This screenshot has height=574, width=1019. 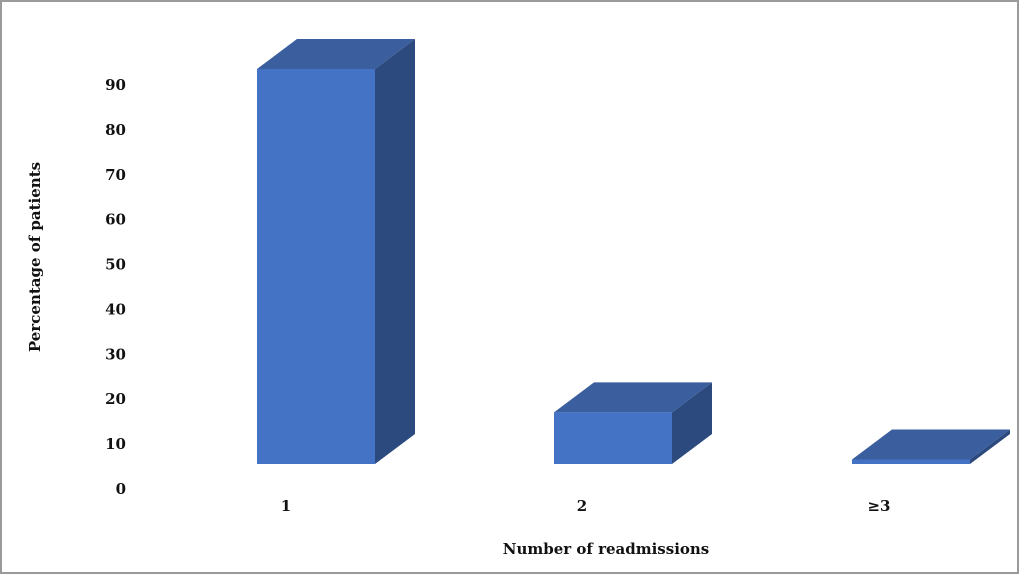 What do you see at coordinates (115, 399) in the screenshot?
I see `y-tick-label: 20` at bounding box center [115, 399].